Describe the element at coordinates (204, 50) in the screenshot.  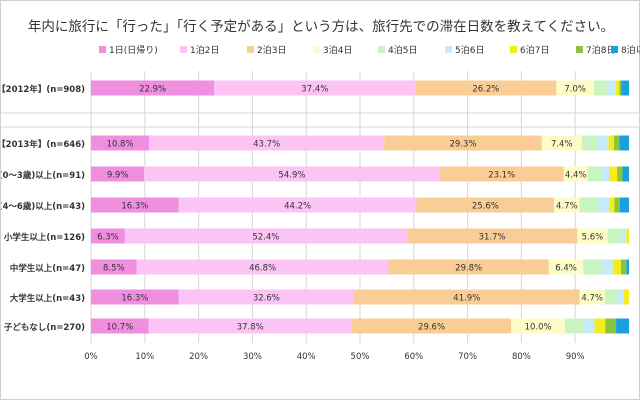
I see `legend-label: 1泊2日` at that location.